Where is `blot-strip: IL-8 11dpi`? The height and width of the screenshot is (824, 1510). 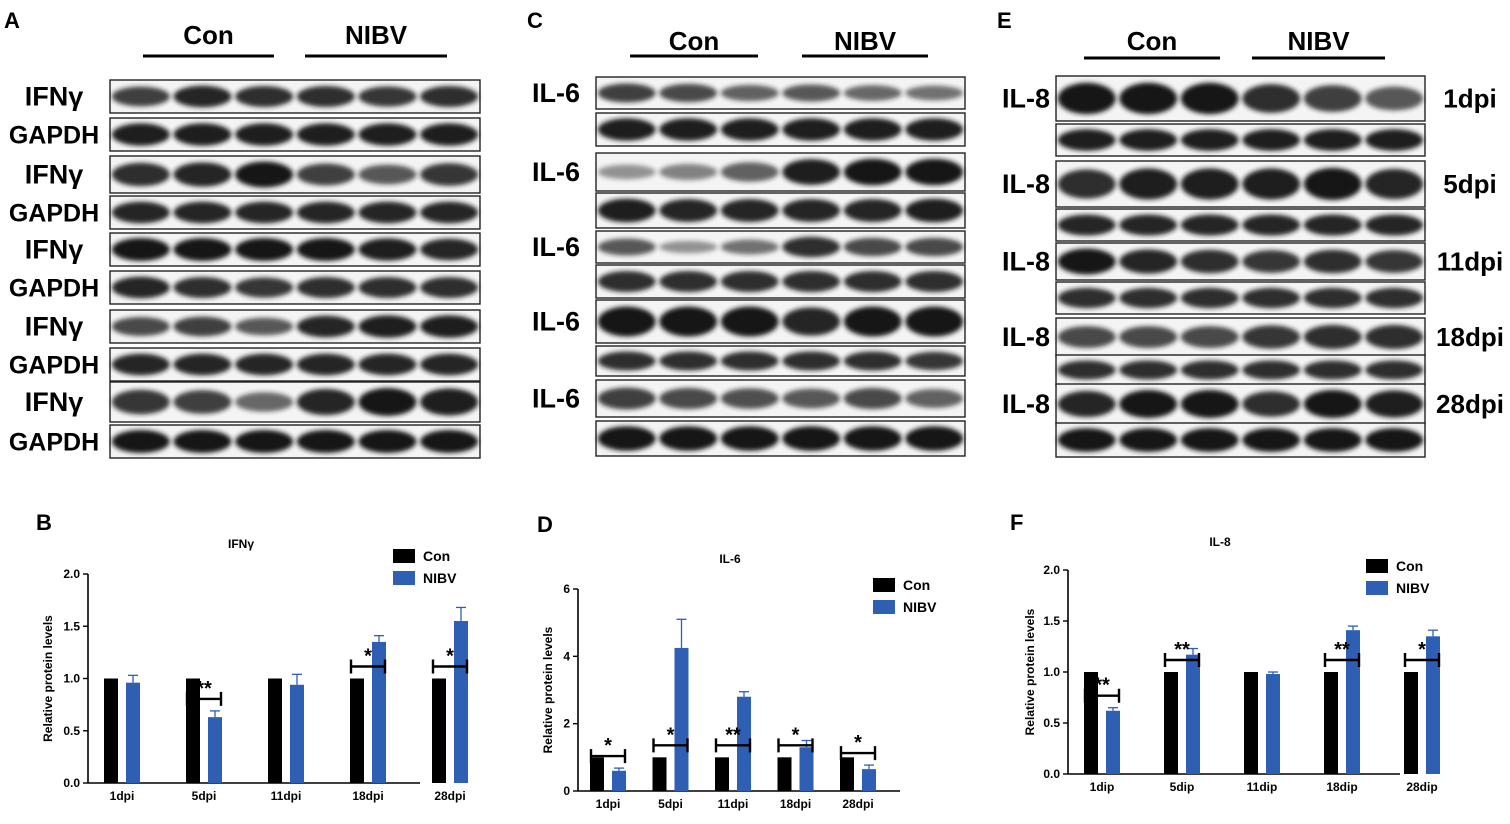
blot-strip: IL-8 11dpi is located at coordinates (1252, 261).